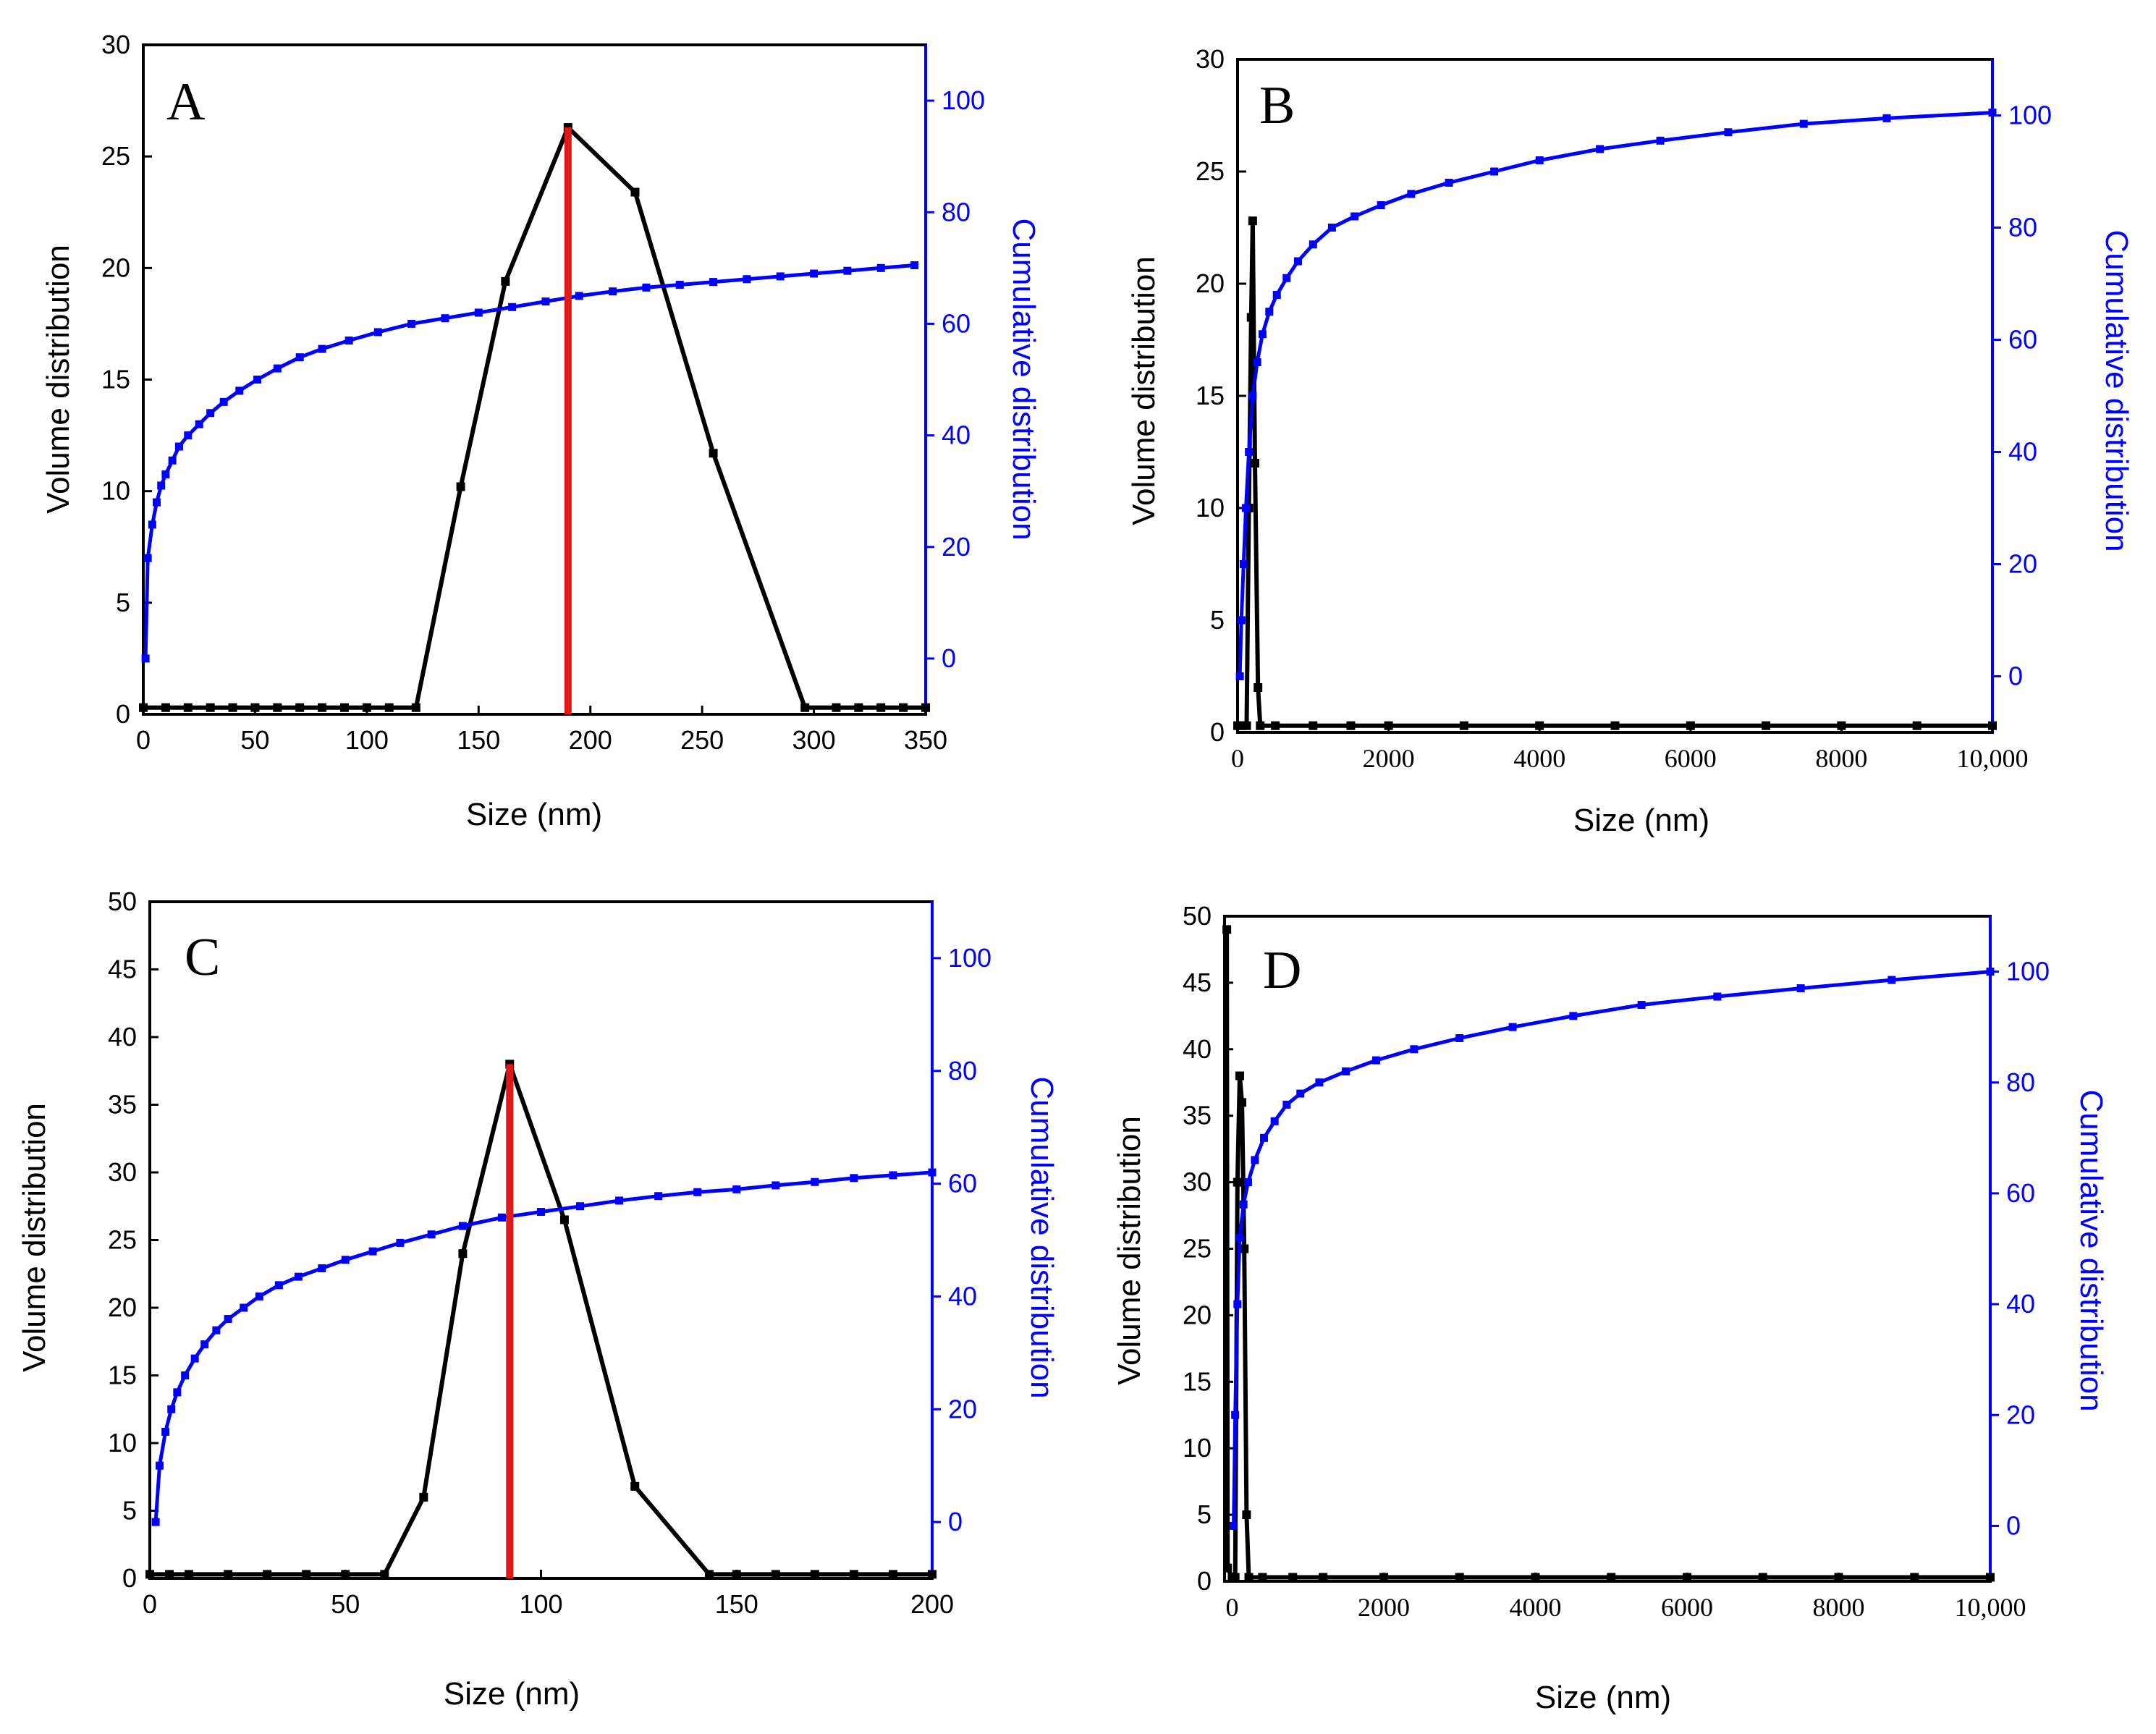 The image size is (2156, 1734). What do you see at coordinates (478, 740) in the screenshot?
I see `x-tick-label-a: 150` at bounding box center [478, 740].